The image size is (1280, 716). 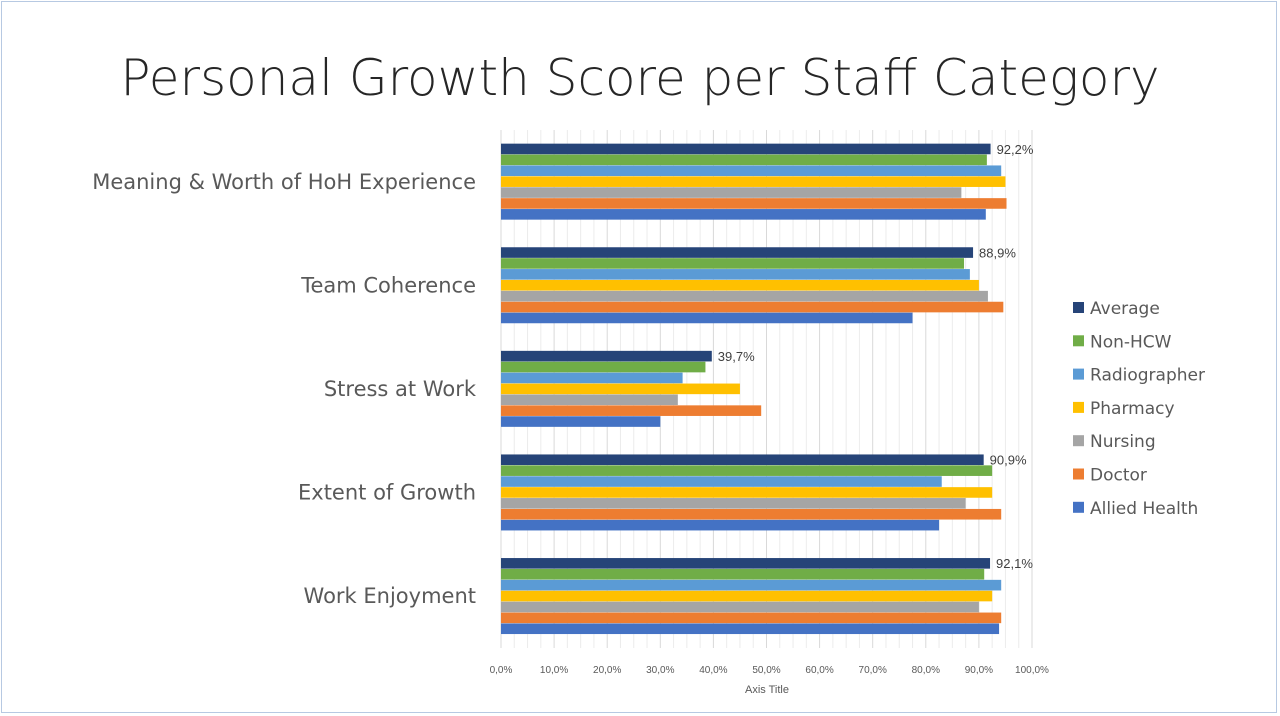 I want to click on data-label: 92,2%, so click(x=1015, y=149).